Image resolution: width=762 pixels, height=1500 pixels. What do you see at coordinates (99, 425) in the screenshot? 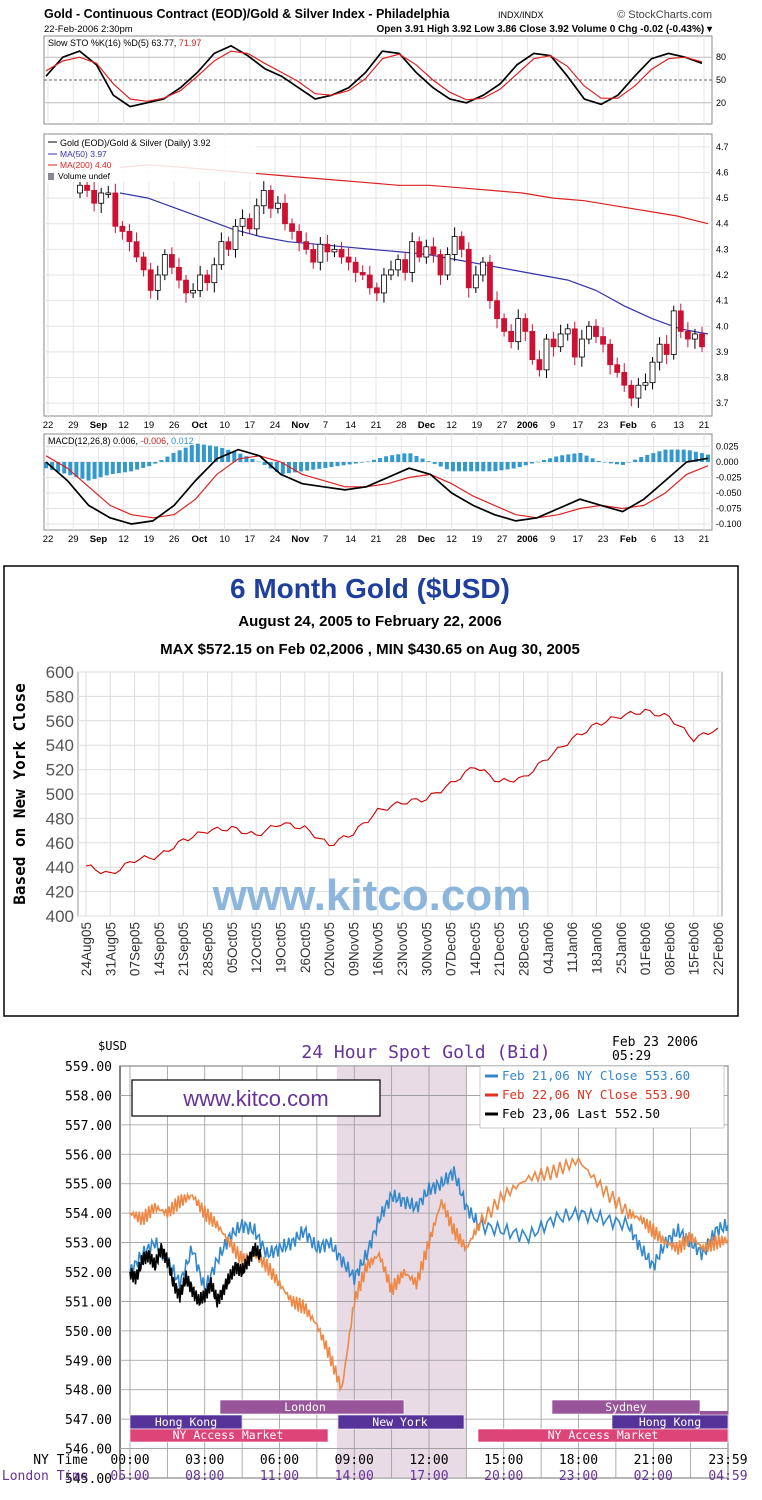
I see `date-tick-label: Sep` at bounding box center [99, 425].